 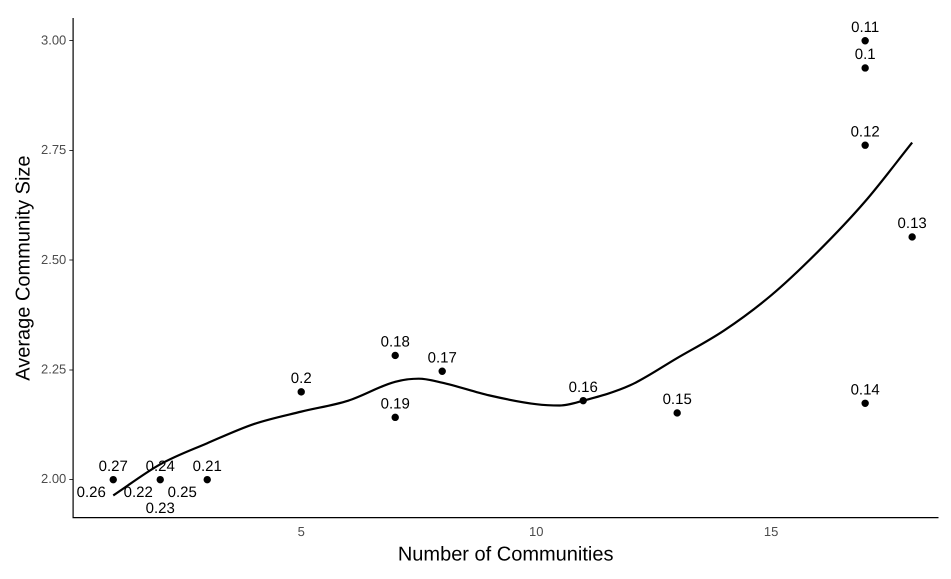 What do you see at coordinates (53, 259) in the screenshot?
I see `y-tick-label: 2.50` at bounding box center [53, 259].